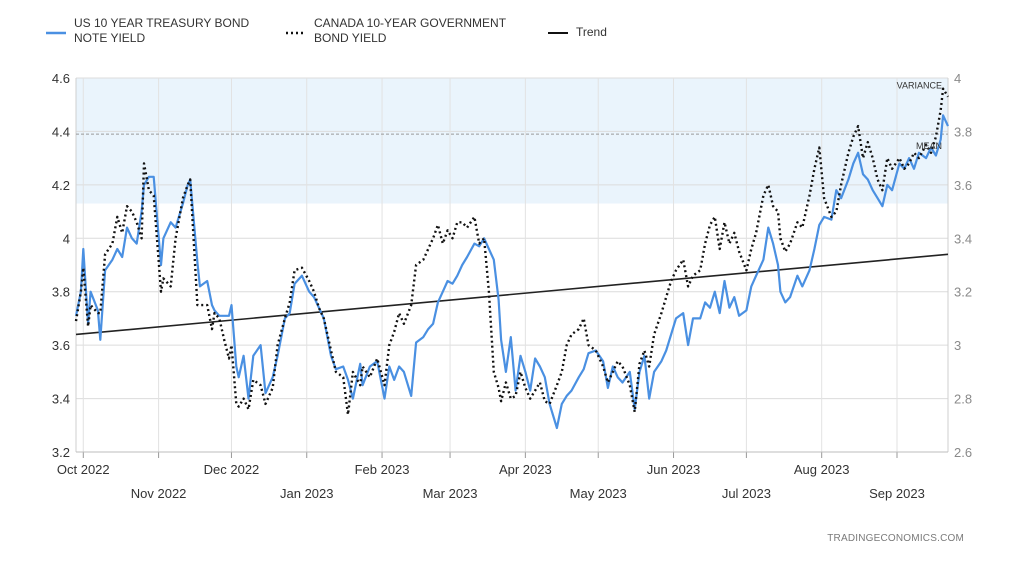  What do you see at coordinates (897, 493) in the screenshot?
I see `x-tick-label: Sep 2023` at bounding box center [897, 493].